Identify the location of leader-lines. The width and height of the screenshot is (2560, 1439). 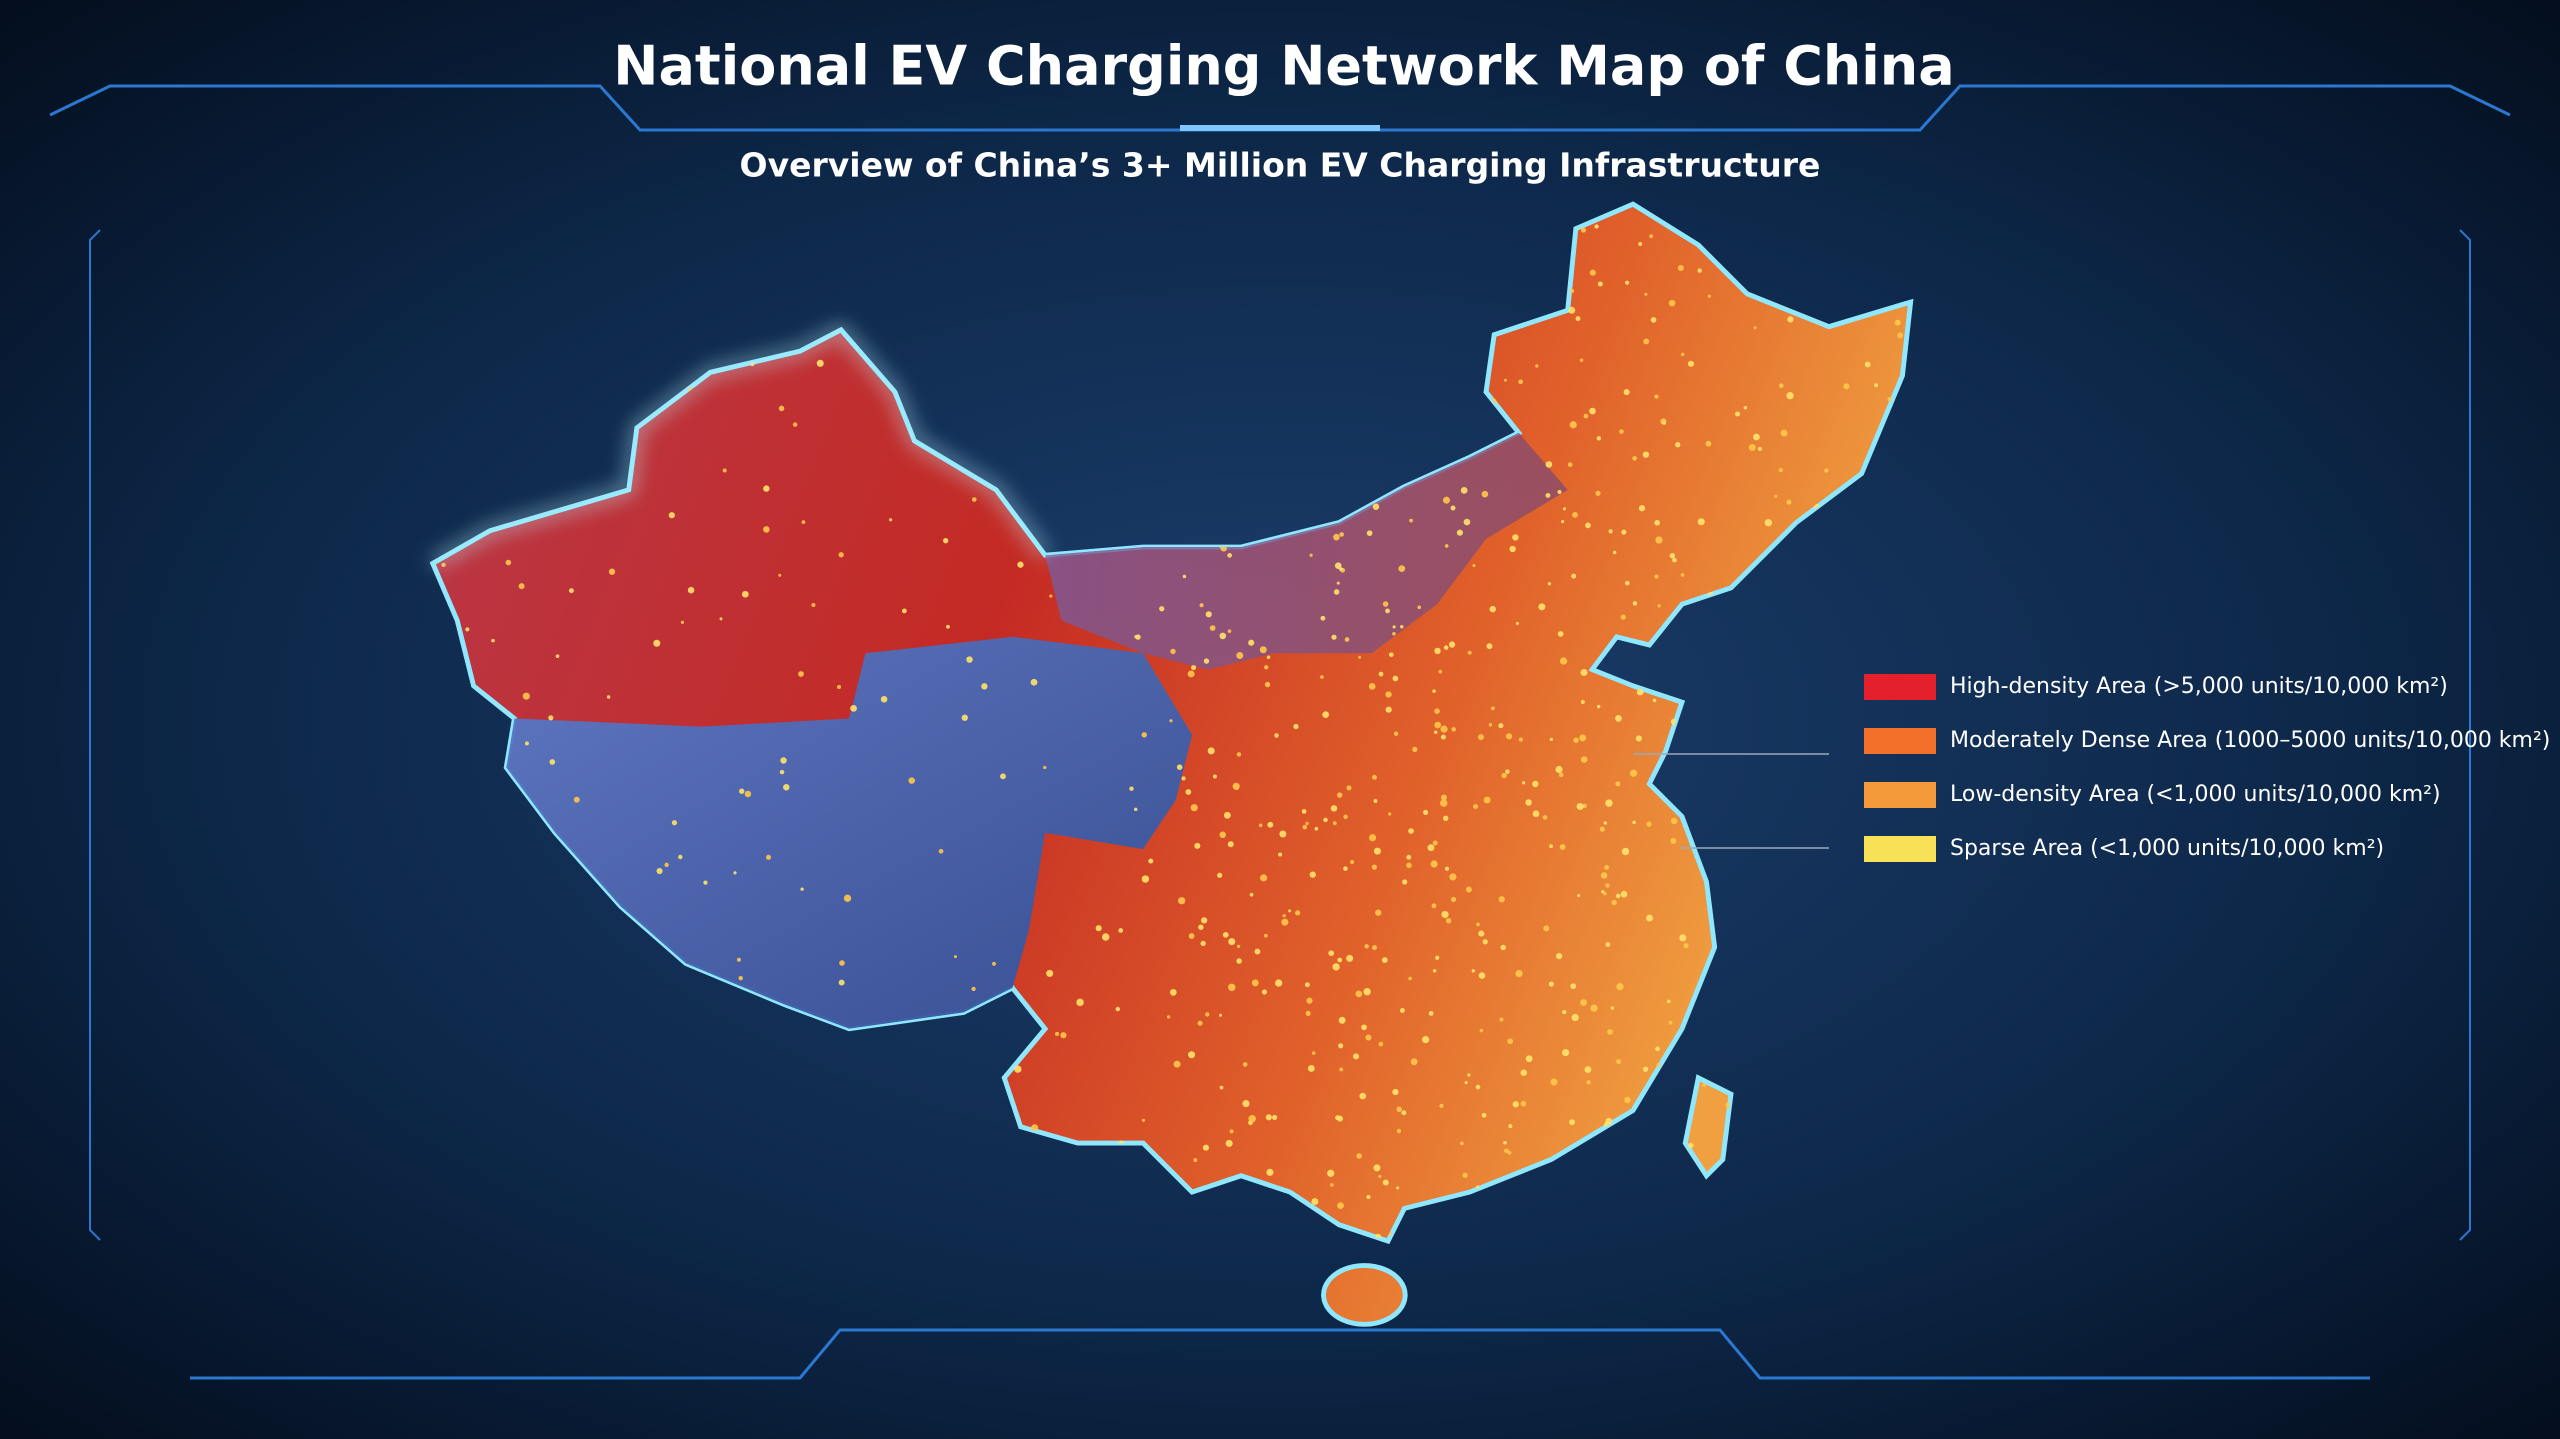
(1731, 801).